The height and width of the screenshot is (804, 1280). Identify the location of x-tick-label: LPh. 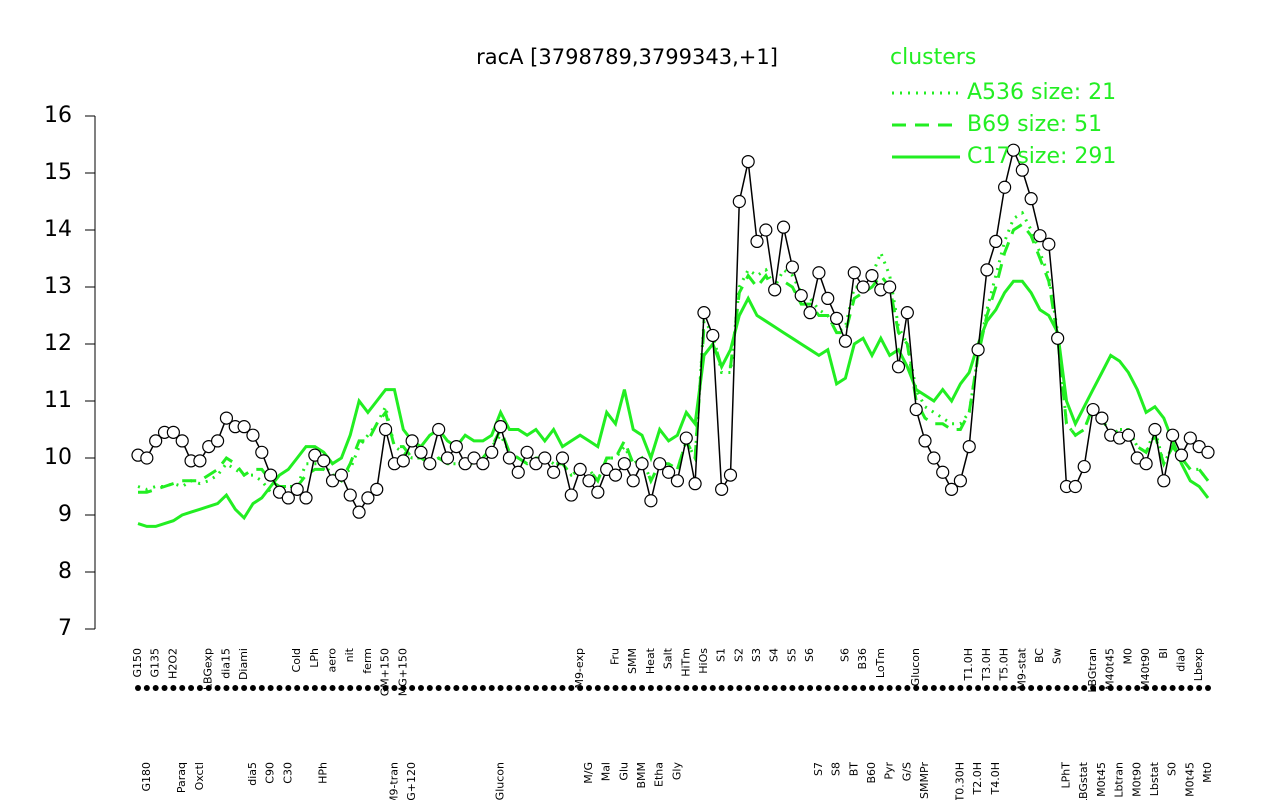
(314, 658).